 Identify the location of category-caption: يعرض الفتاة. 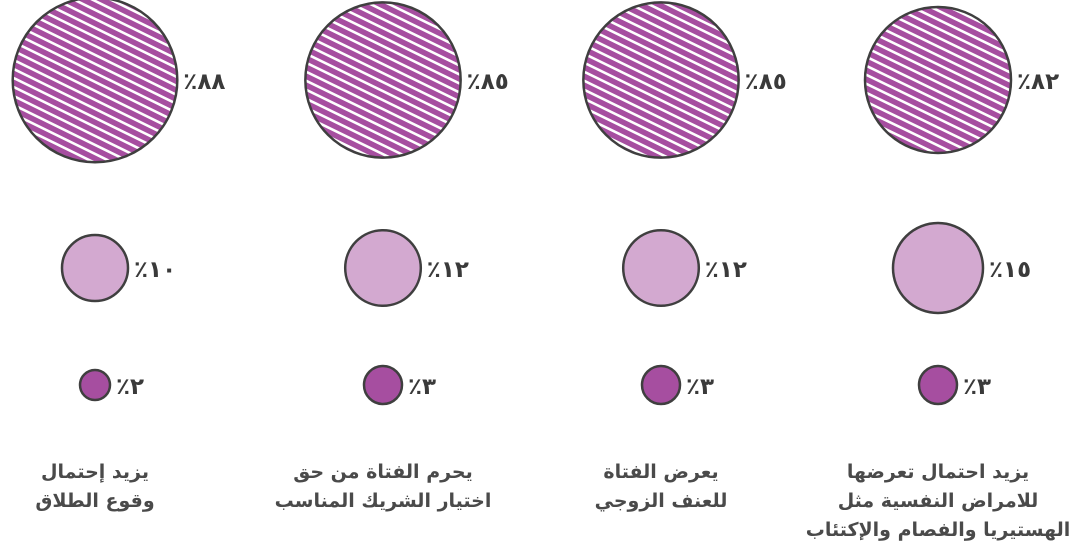
(660, 472).